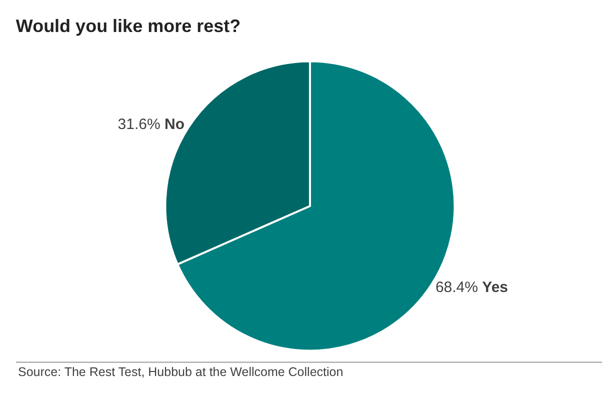 This screenshot has height=395, width=612. Describe the element at coordinates (139, 124) in the screenshot. I see `data-label: 31.6%` at that location.